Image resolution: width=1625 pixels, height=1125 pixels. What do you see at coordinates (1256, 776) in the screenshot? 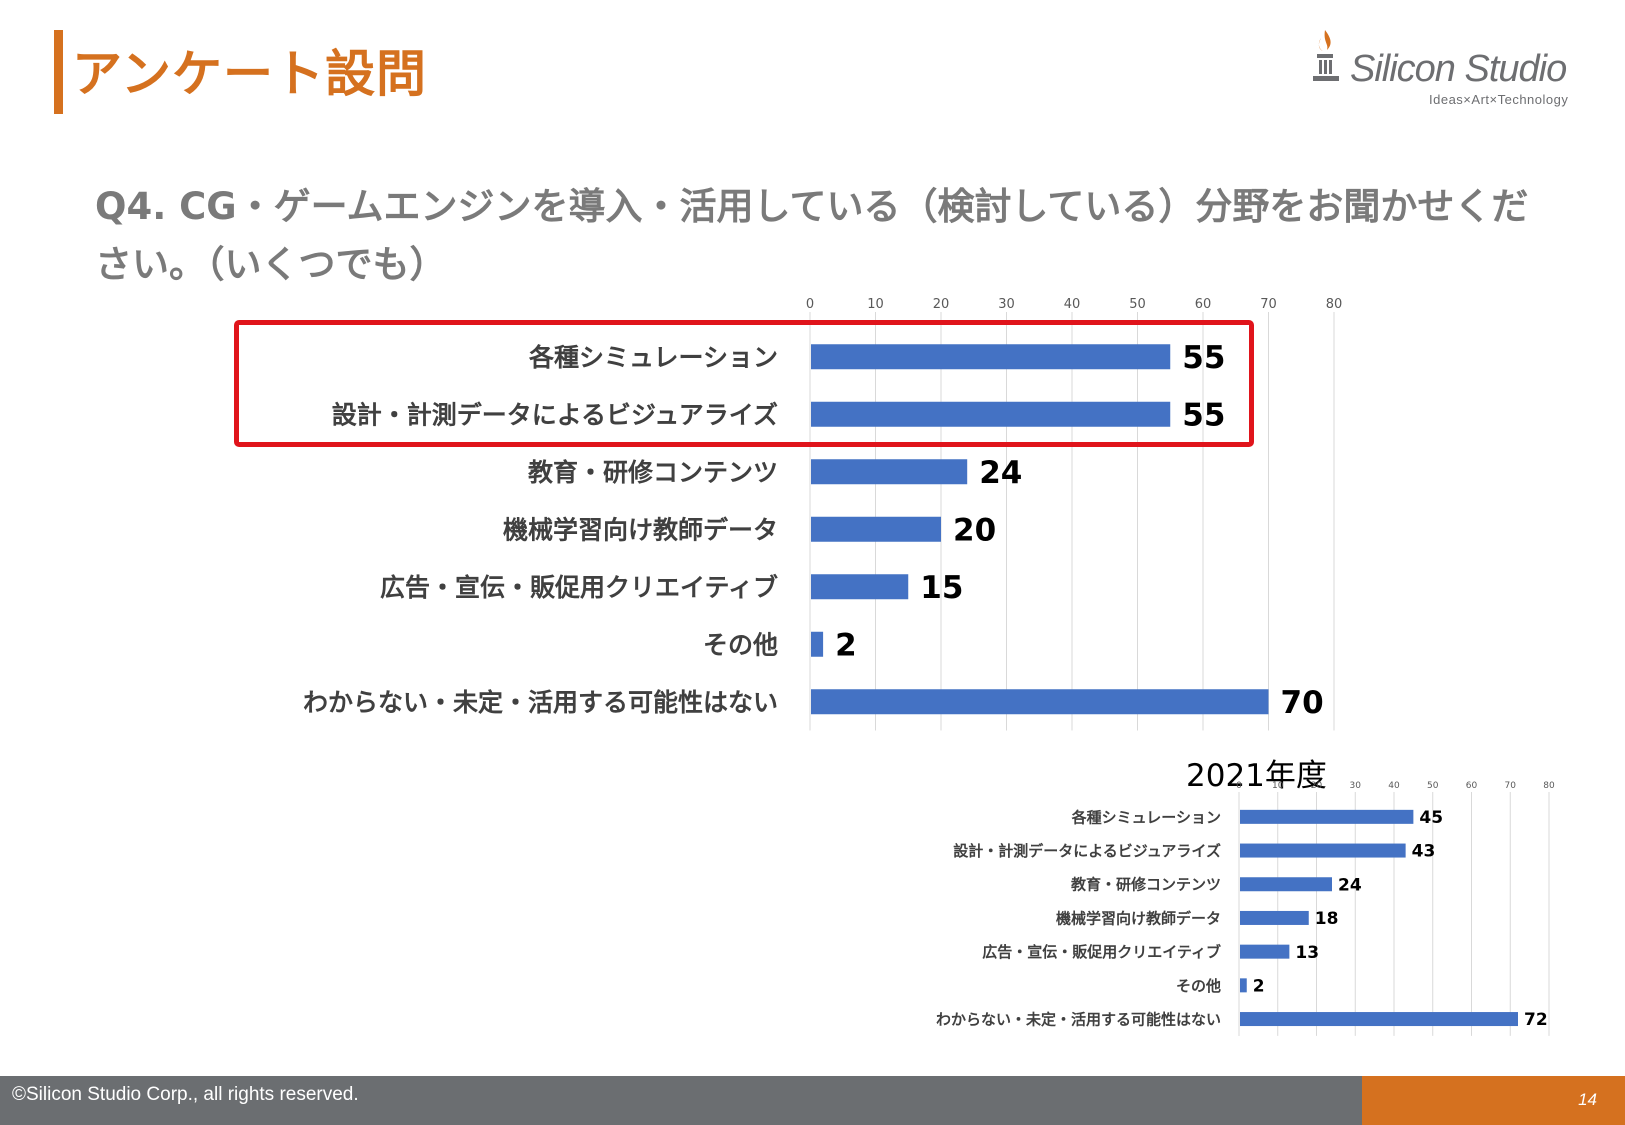
I see `small-chart-title: 2021年度` at bounding box center [1256, 776].